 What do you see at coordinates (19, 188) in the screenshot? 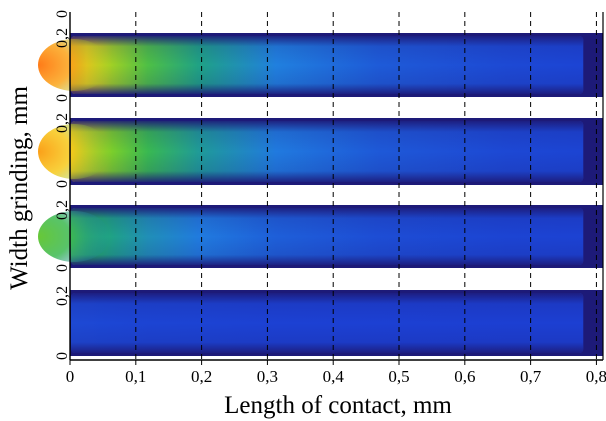
I see `y-axis-label: Width grinding, mm` at bounding box center [19, 188].